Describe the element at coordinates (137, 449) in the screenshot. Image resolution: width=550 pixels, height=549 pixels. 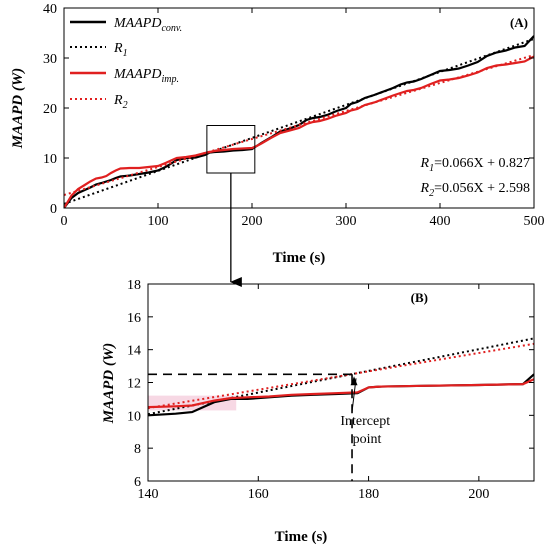
I see `y-tick-label: 8` at that location.